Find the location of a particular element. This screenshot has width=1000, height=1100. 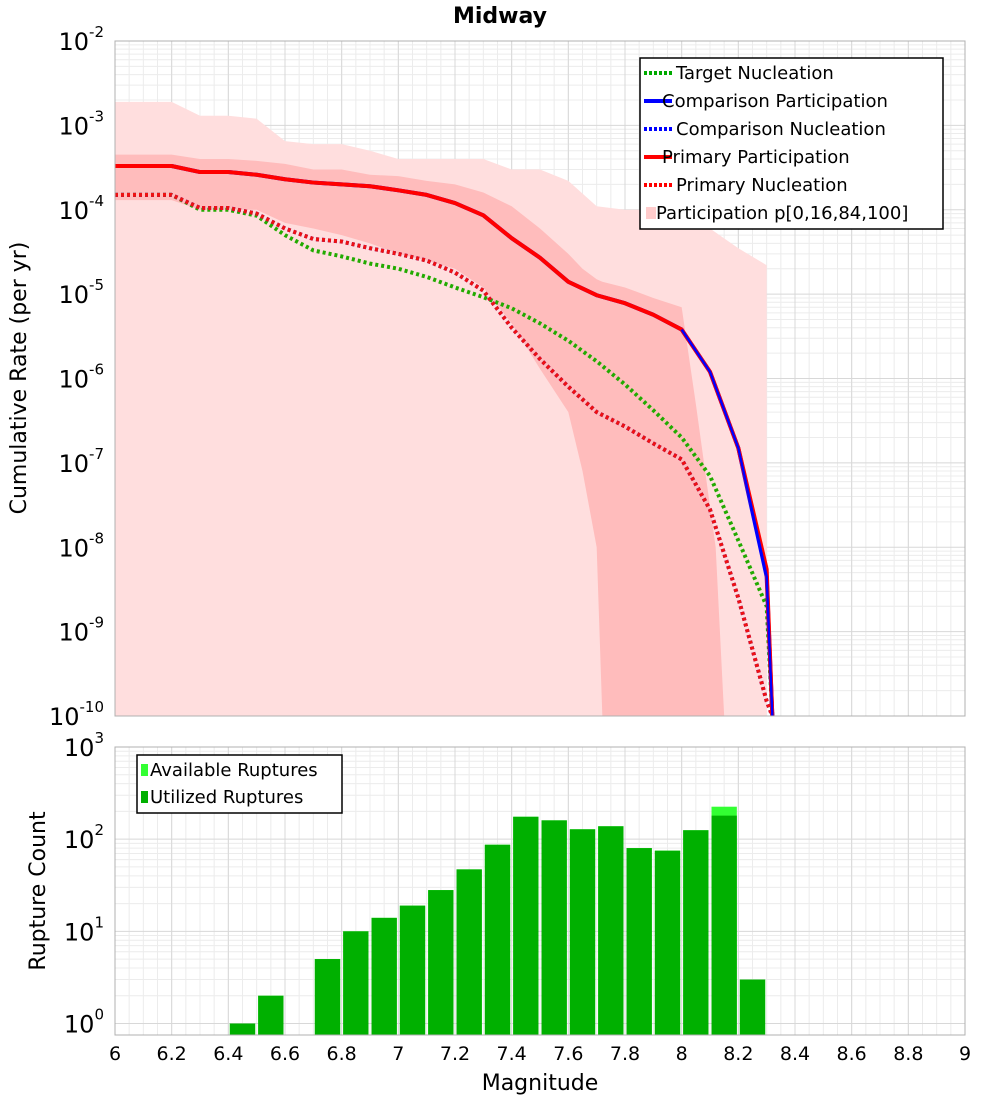

rupture-plot-legend: Available Ruptures Utilized Ruptures is located at coordinates (239, 784).